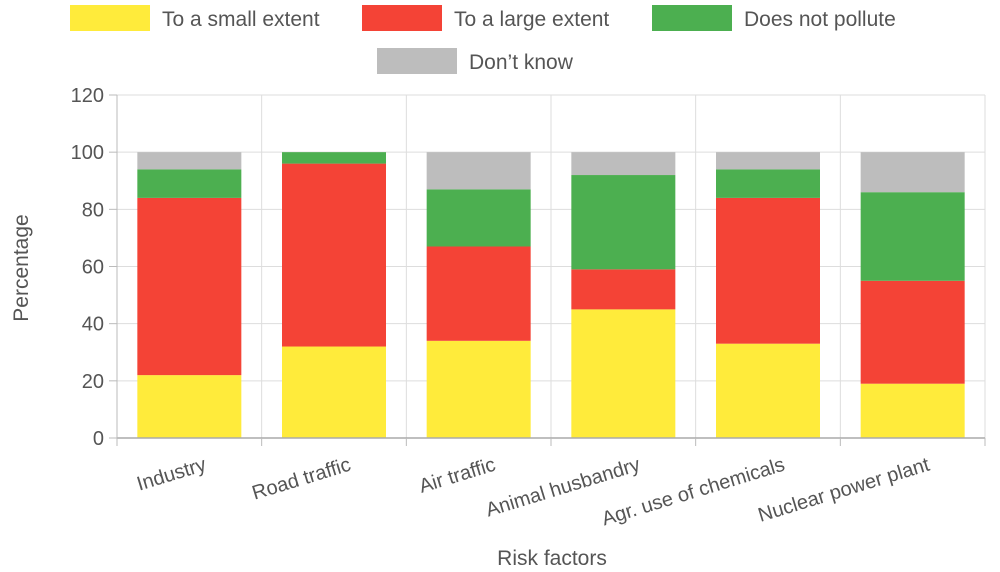 This screenshot has width=1000, height=572. Describe the element at coordinates (768, 183) in the screenshot. I see `bar-agr-use-of-chemicals-does-not-pollute` at that location.